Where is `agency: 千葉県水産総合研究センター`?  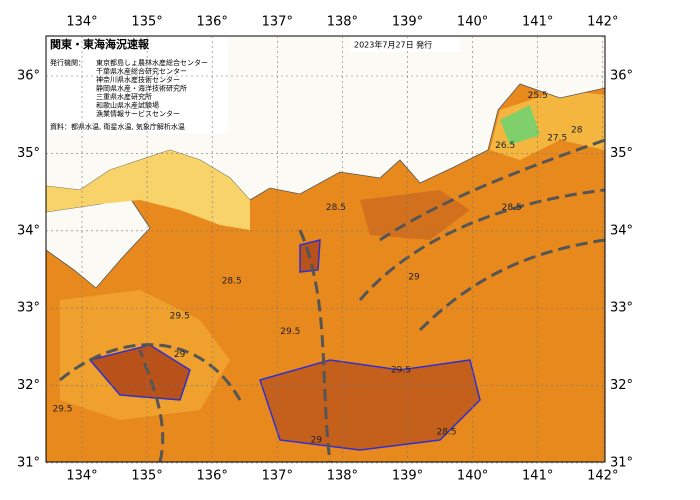 agency: 千葉県水産総合研究センター is located at coordinates (141, 71).